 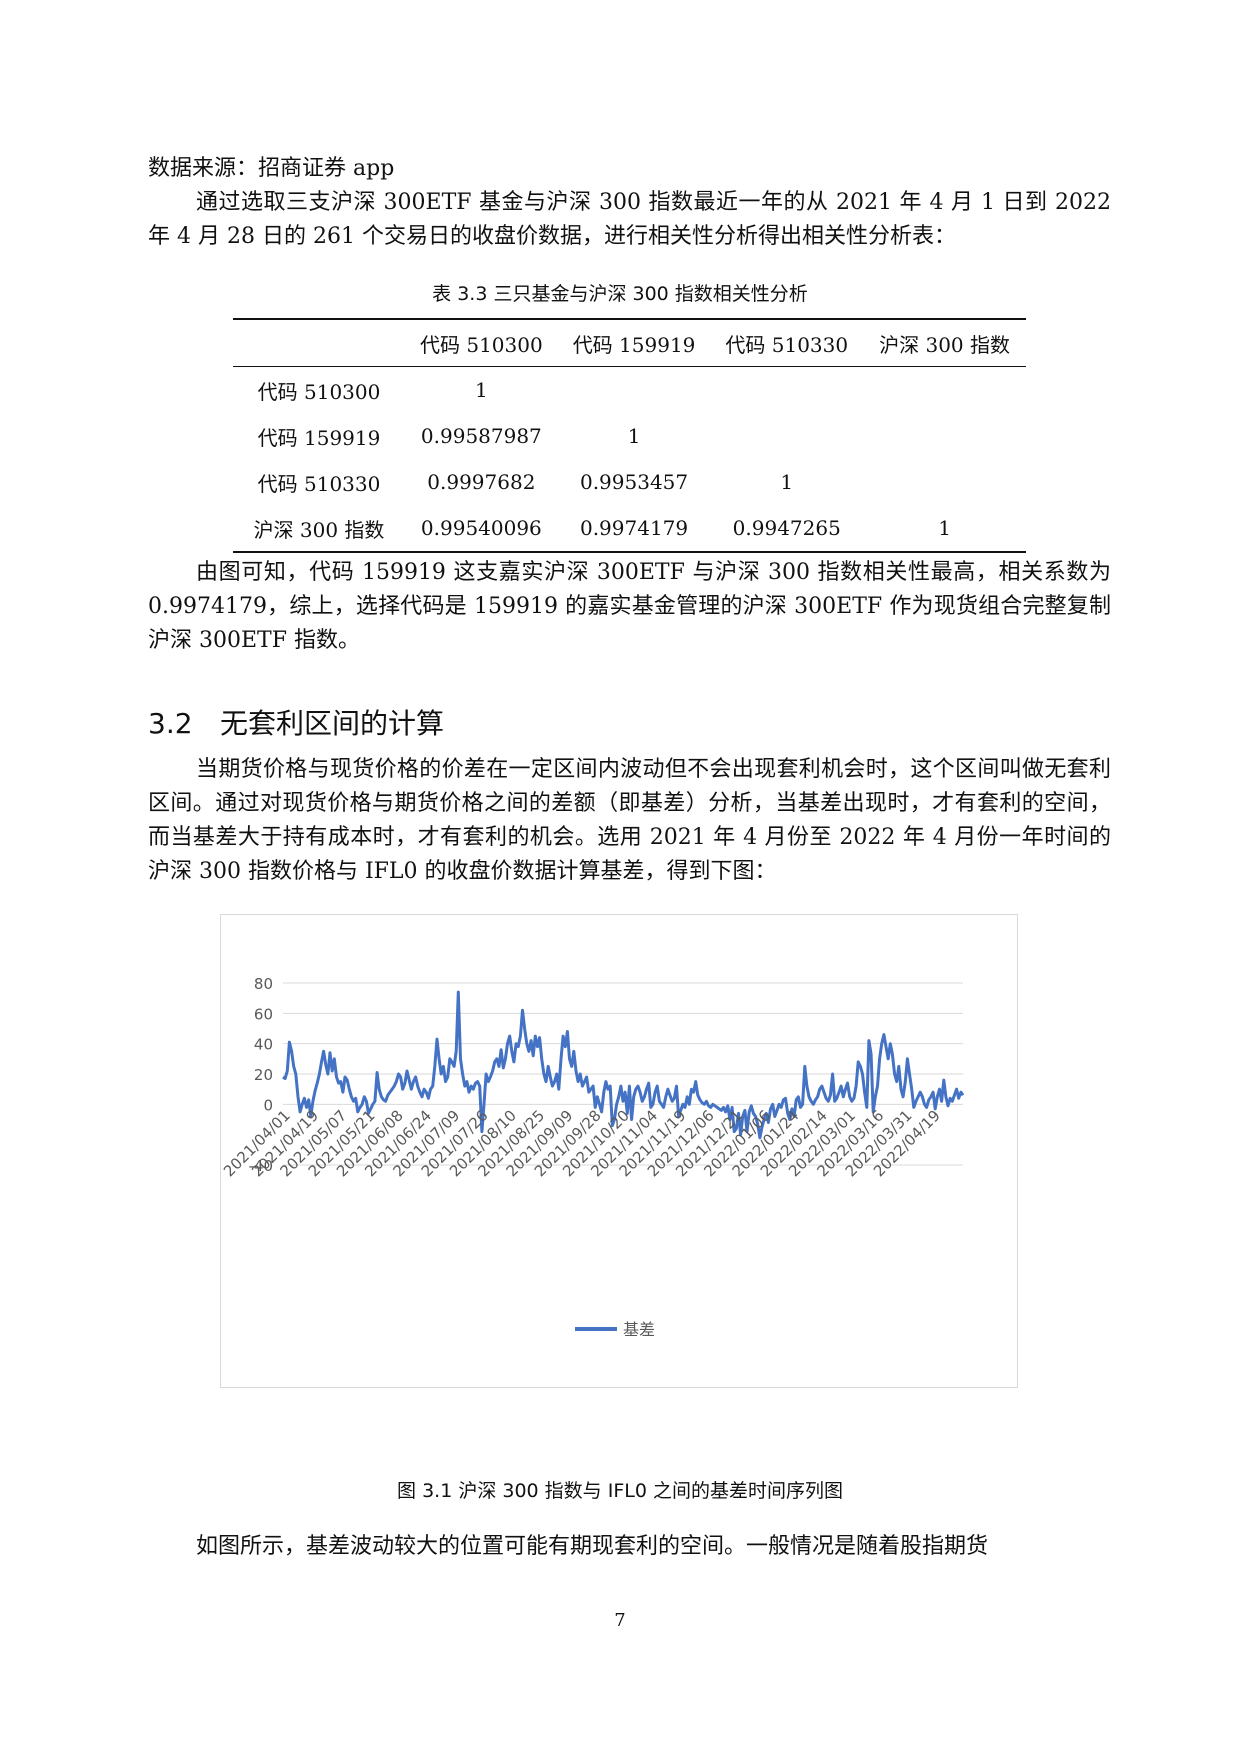 I want to click on table-row: 代码 159919 0.99587987 1, so click(x=629, y=436).